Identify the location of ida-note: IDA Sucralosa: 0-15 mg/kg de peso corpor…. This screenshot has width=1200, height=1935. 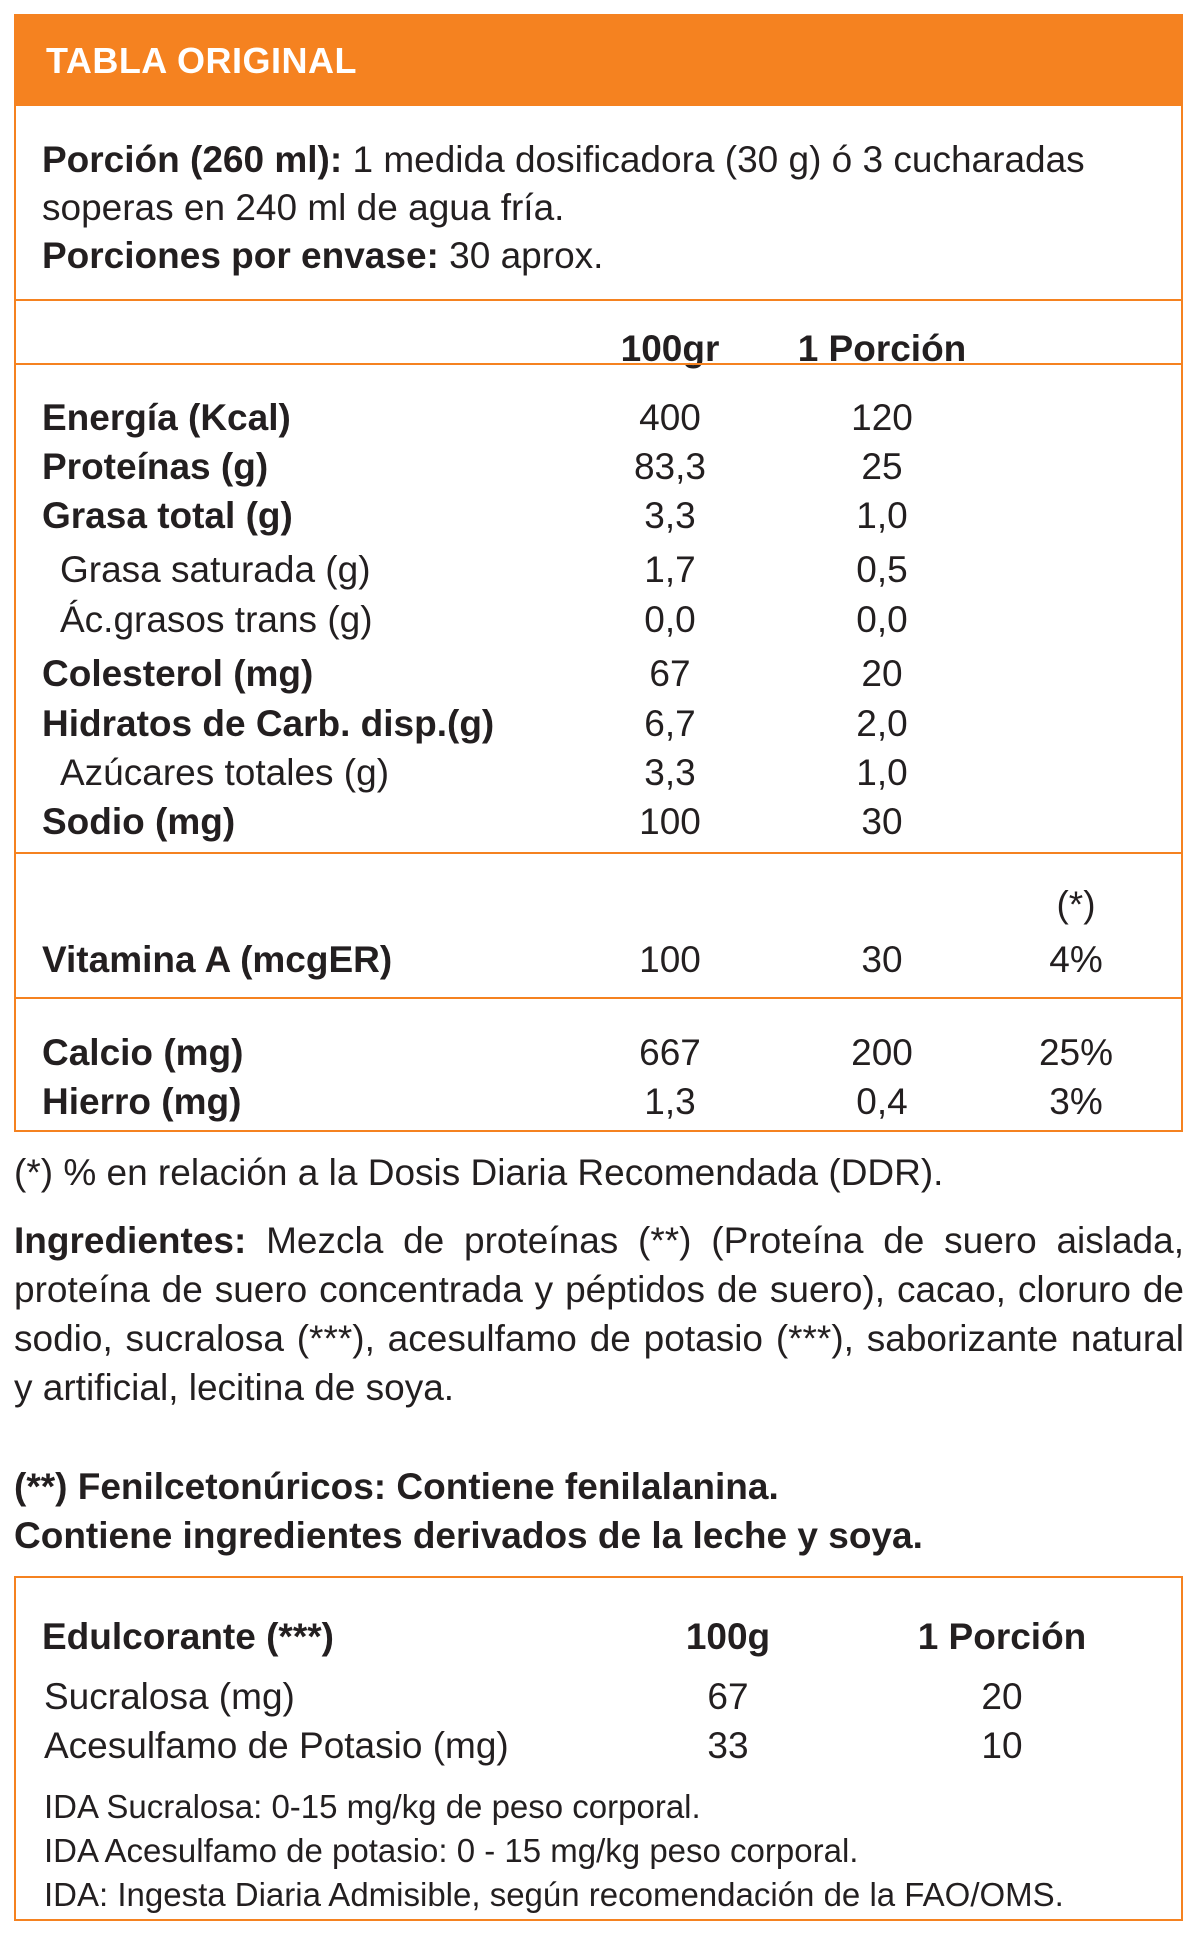
(372, 1806).